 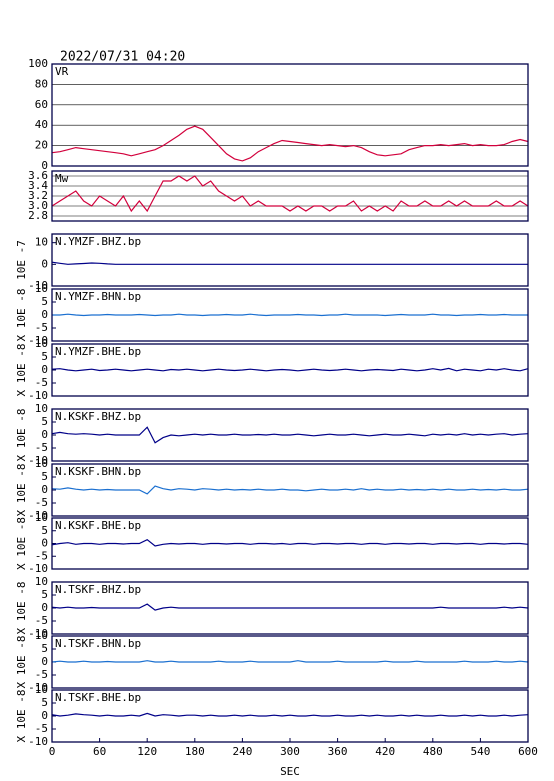 I want to click on y-tick-label: 3.4, so click(x=38, y=185).